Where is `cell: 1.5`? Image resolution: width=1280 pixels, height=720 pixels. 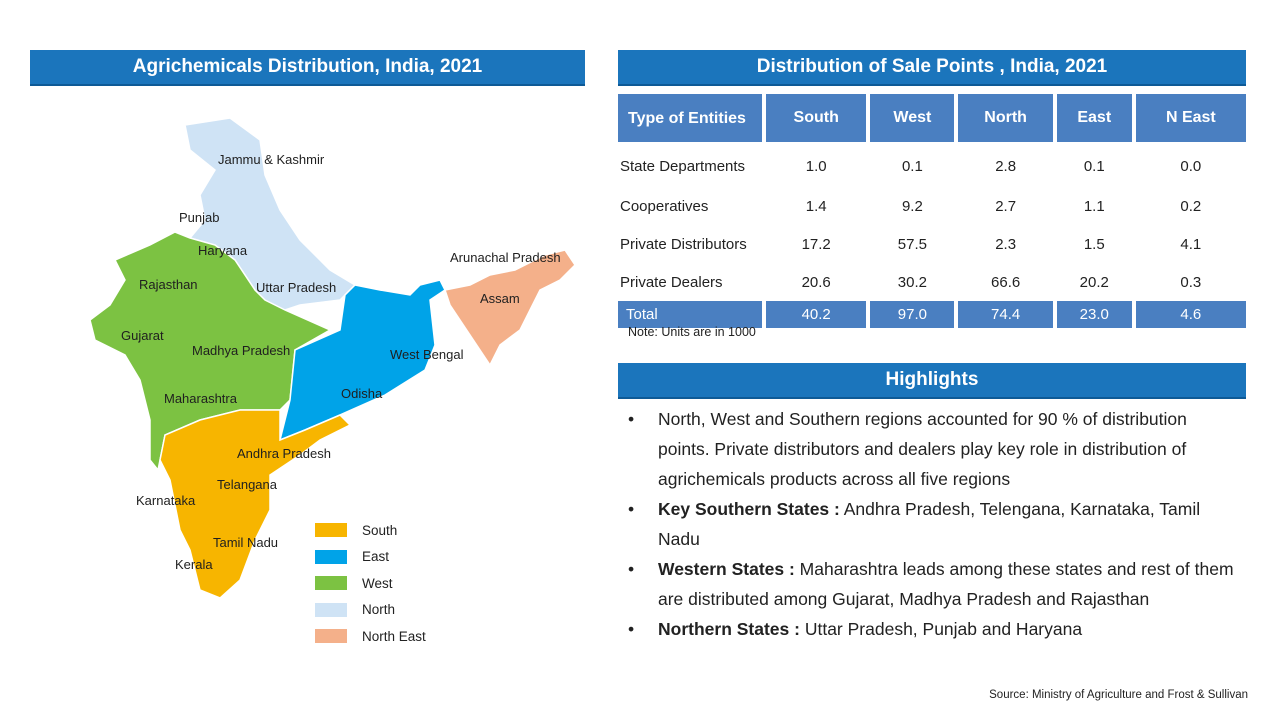 cell: 1.5 is located at coordinates (1094, 244).